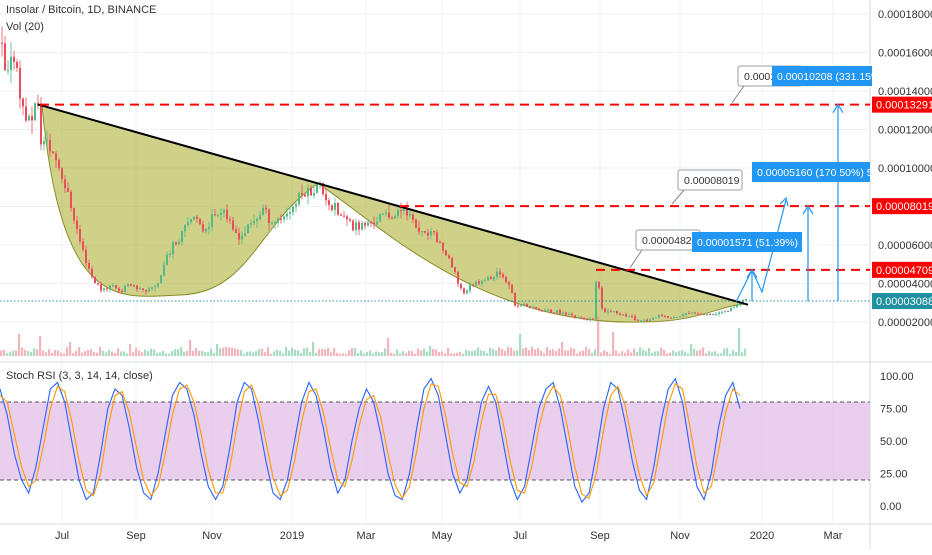 The height and width of the screenshot is (555, 932). I want to click on volume-bars, so click(373, 336).